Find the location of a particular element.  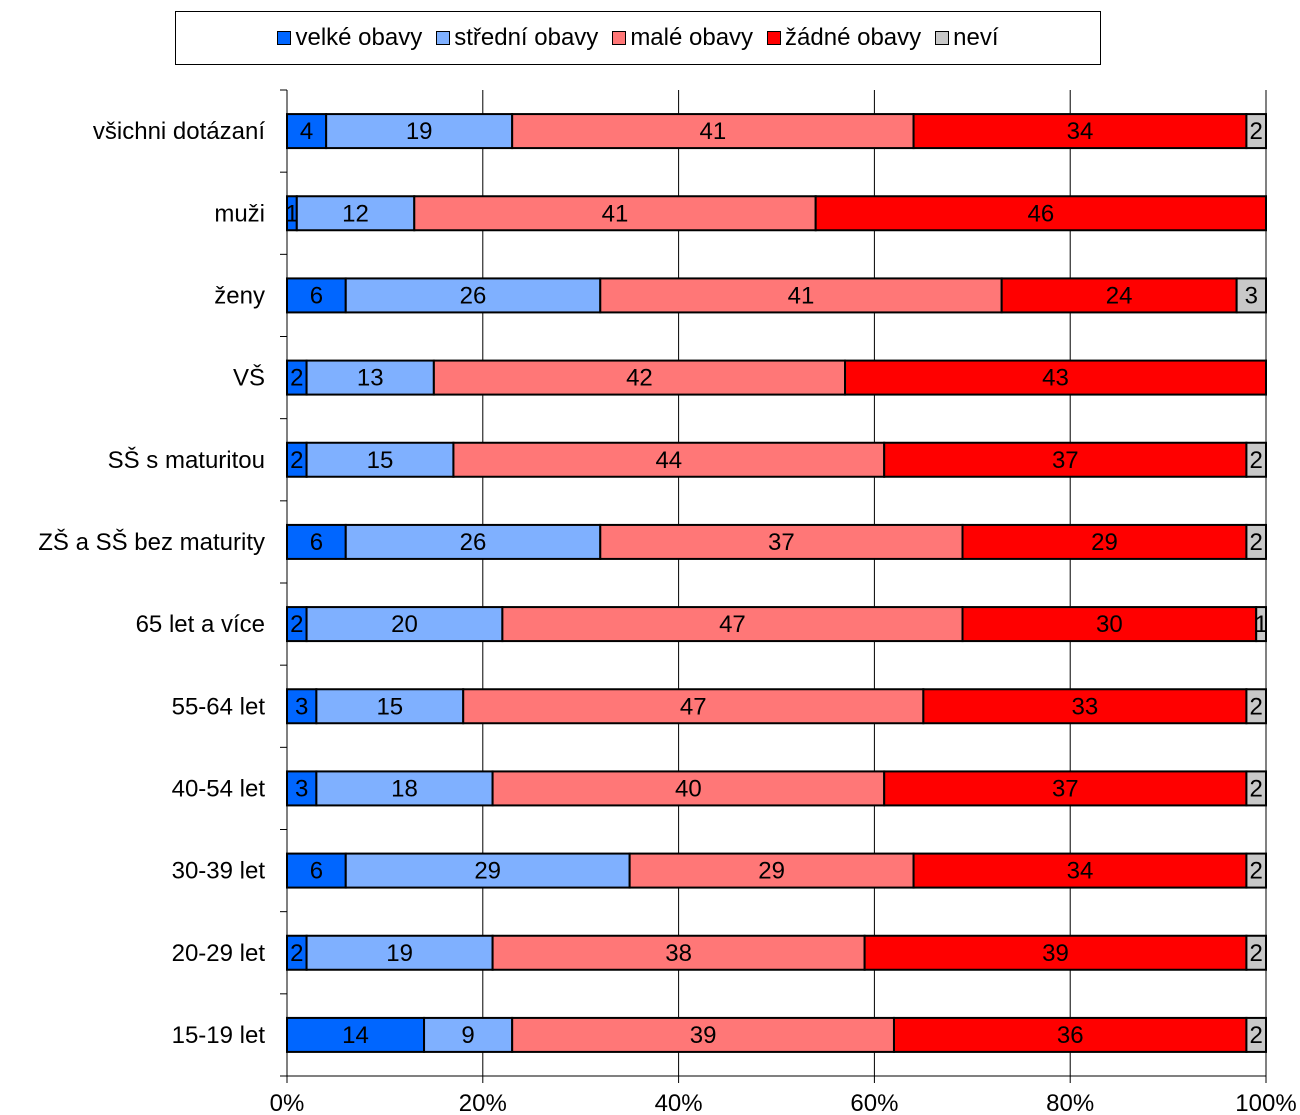

data-label: 18 is located at coordinates (404, 788).